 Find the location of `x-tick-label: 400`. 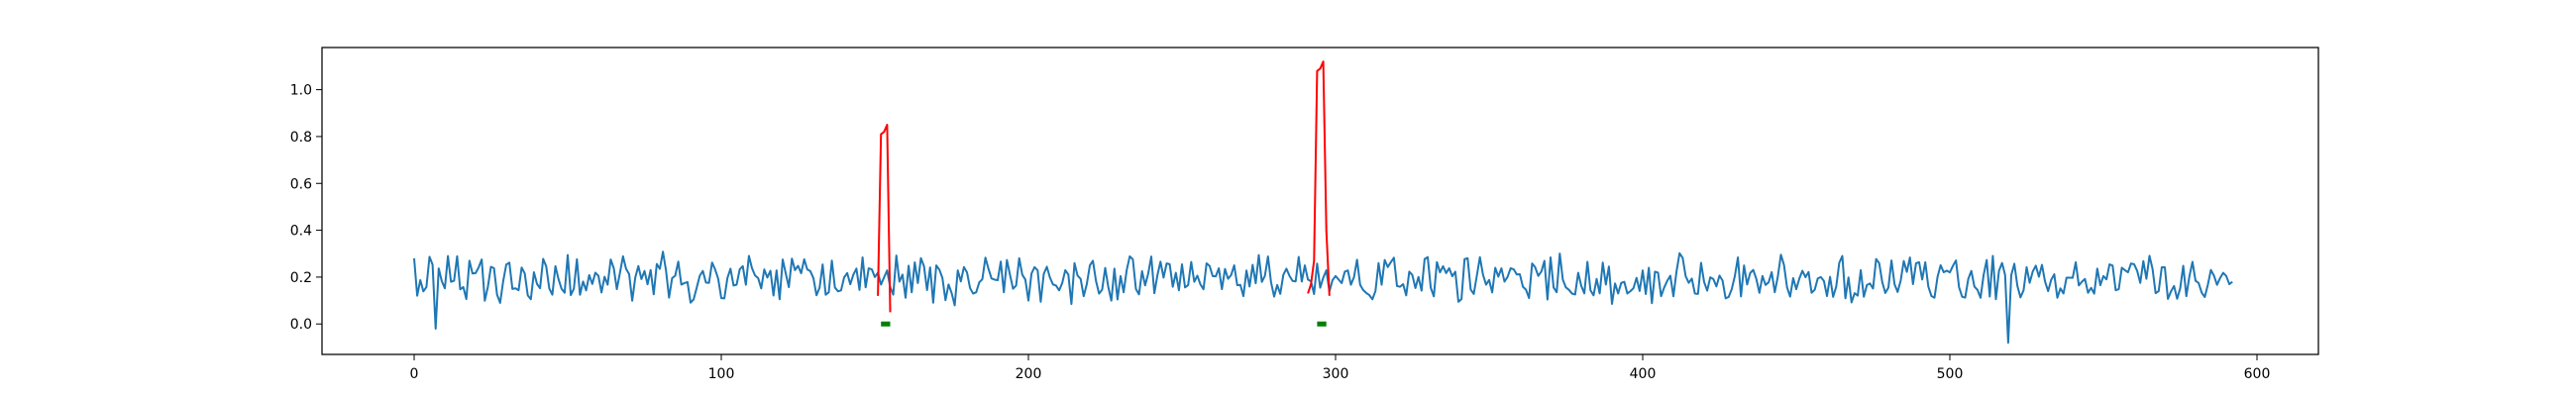

x-tick-label: 400 is located at coordinates (1643, 374).